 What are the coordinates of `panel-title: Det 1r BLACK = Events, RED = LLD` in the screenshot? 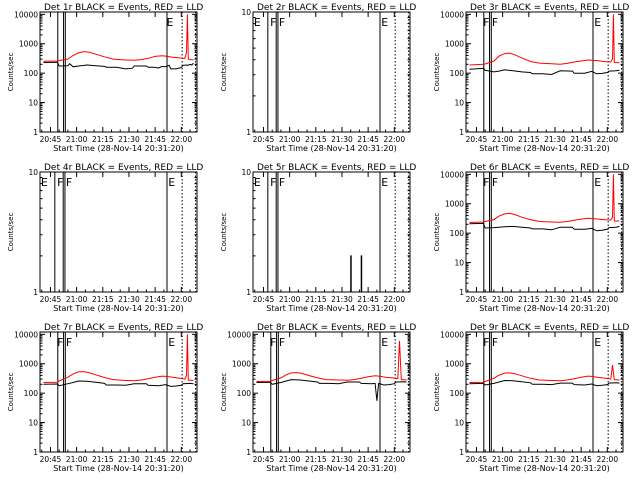 It's located at (123, 8).